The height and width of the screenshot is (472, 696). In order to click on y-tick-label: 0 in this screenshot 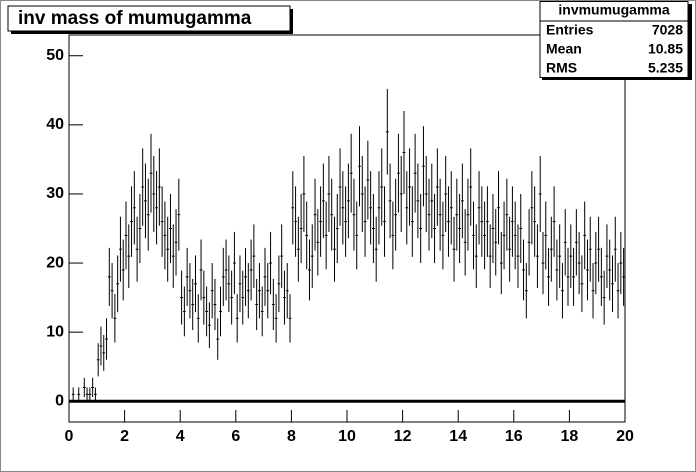, I will do `click(59, 400)`.